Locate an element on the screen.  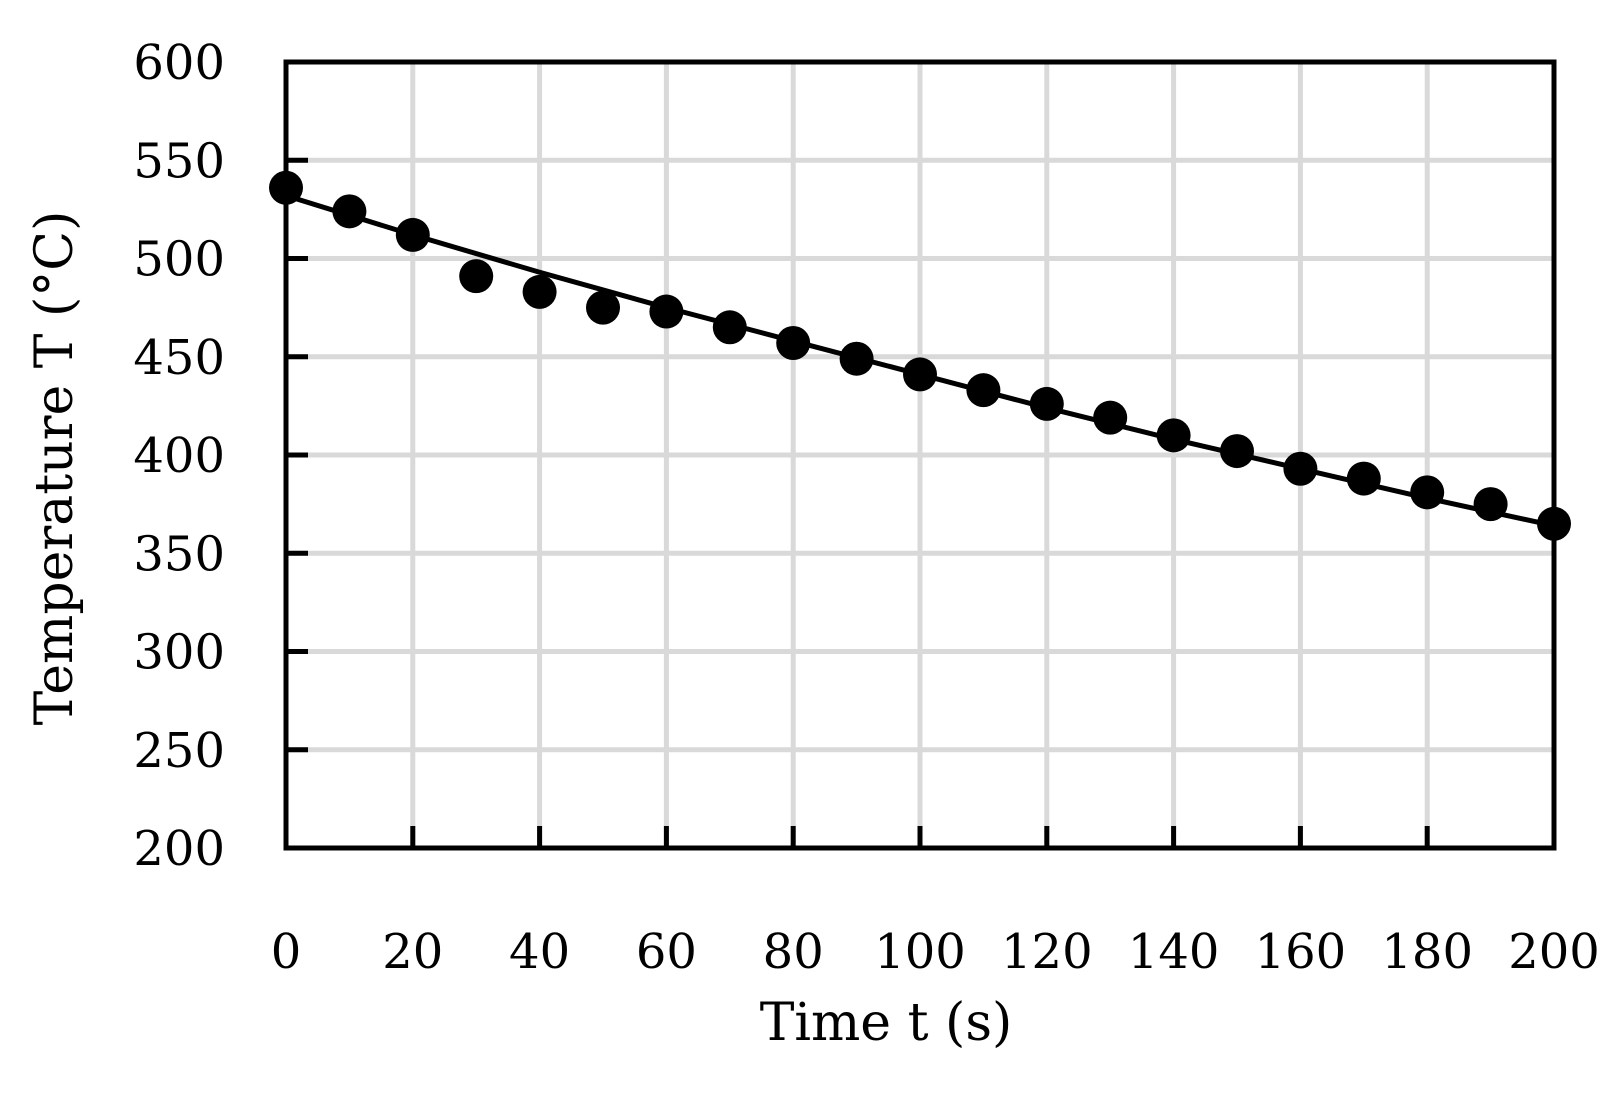
x-axis-title: Time t (s) is located at coordinates (886, 1023).